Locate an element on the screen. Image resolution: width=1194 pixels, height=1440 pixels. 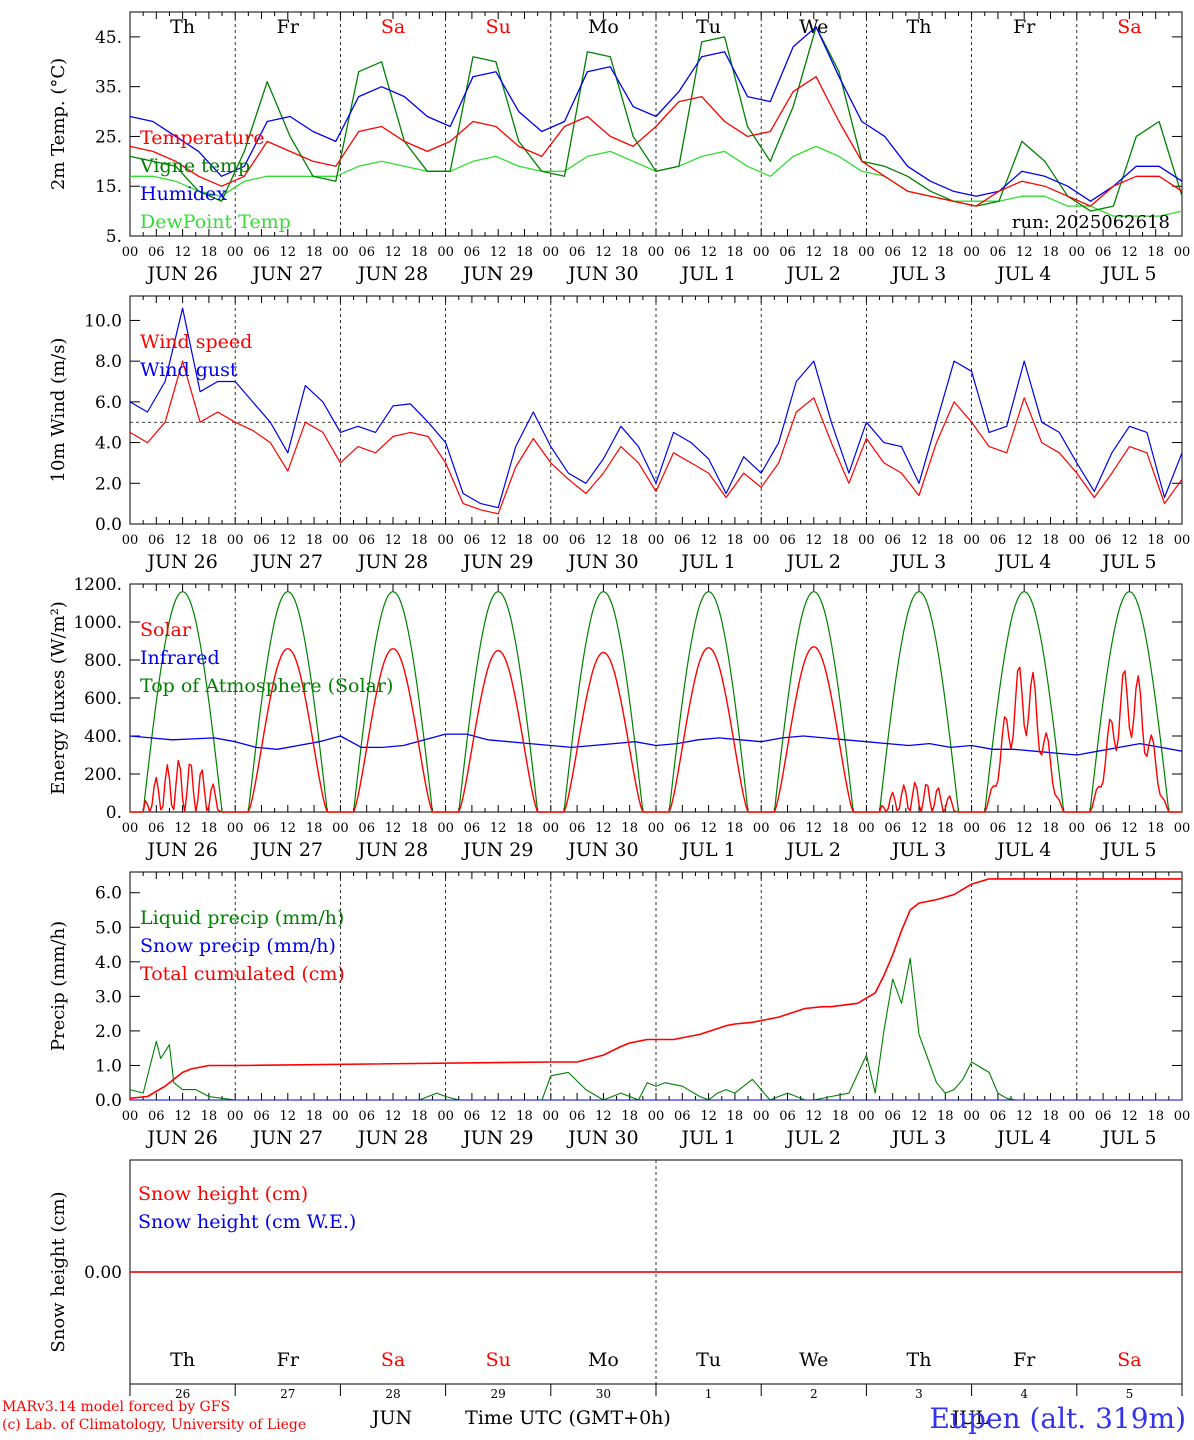
legend-entry: Vigne temp is located at coordinates (194, 166).